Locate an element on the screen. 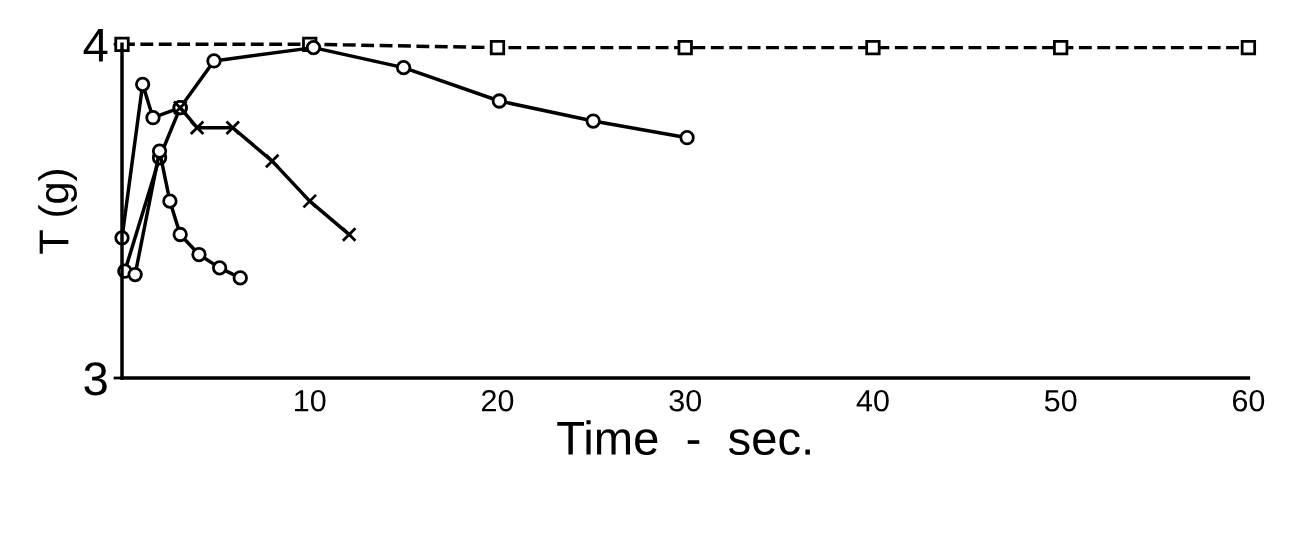  y-axis-title: T (g) is located at coordinates (57, 212).